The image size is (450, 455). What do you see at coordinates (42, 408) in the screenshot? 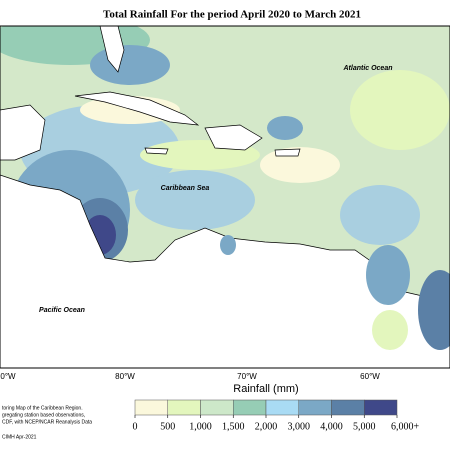
I see `footnote: toring Map of the Caribbean Region.` at bounding box center [42, 408].